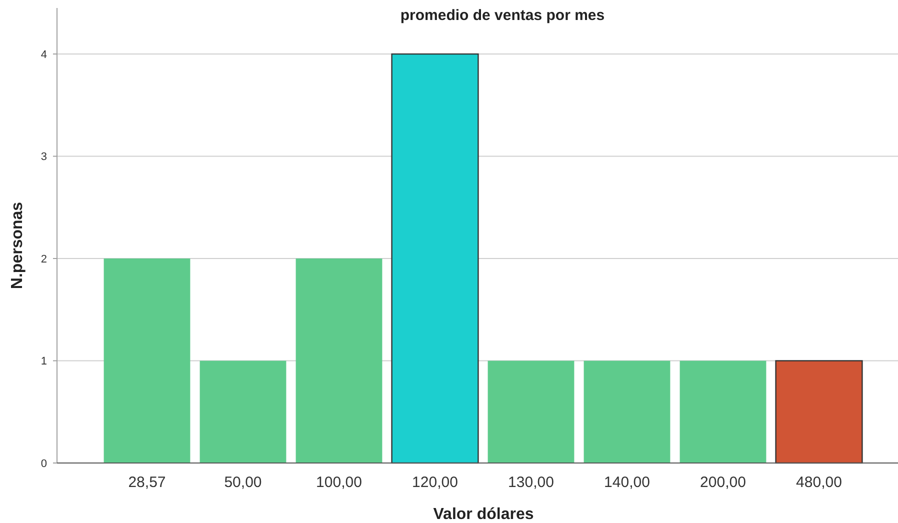  What do you see at coordinates (17, 246) in the screenshot?
I see `y-axis-title: N.personas` at bounding box center [17, 246].